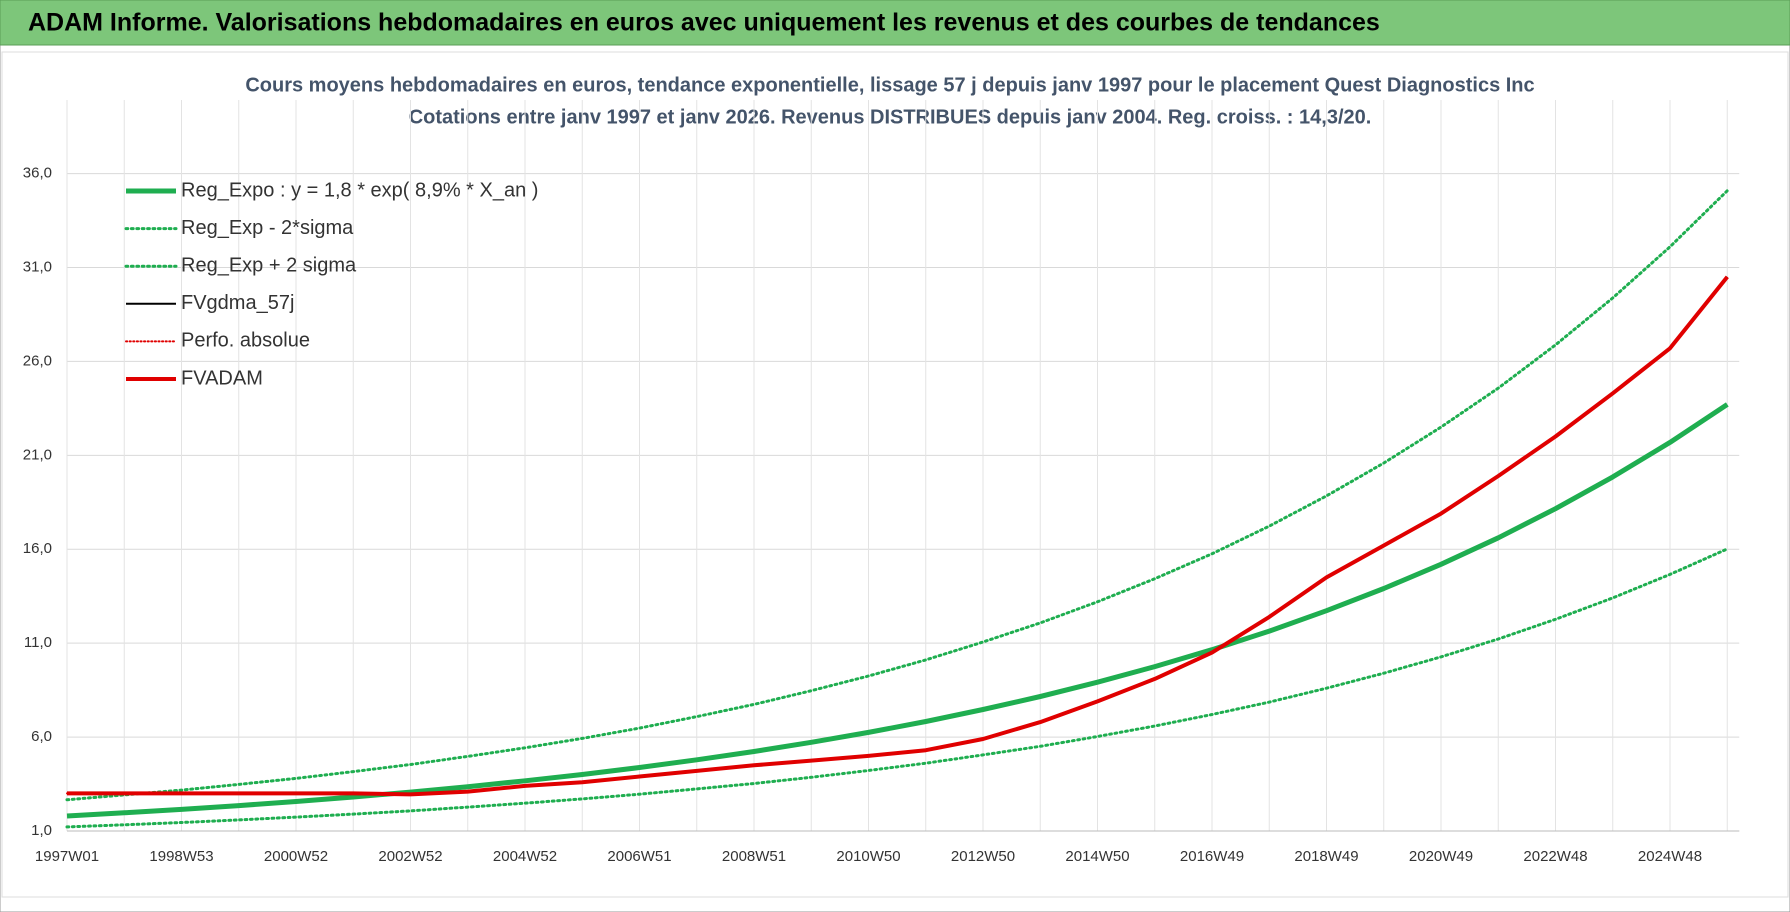 This screenshot has height=912, width=1790. What do you see at coordinates (267, 228) in the screenshot?
I see `legend-label: Reg_Exp - 2*sigma` at bounding box center [267, 228].